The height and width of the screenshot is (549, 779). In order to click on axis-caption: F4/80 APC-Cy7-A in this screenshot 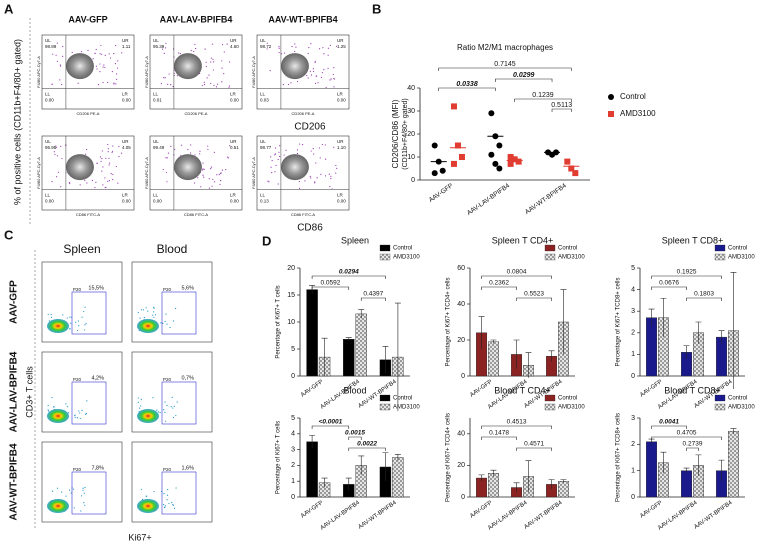, I will do `click(253, 72)`.